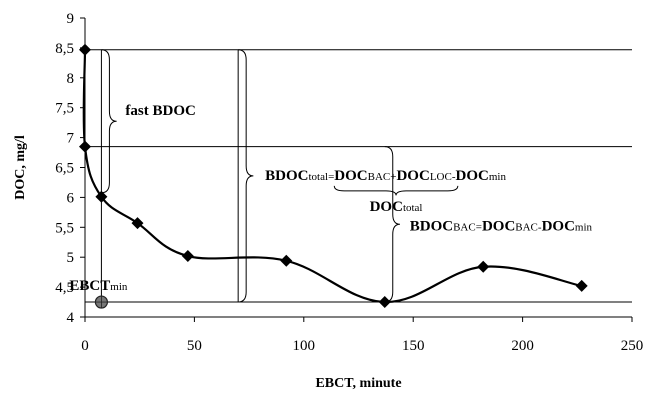  Describe the element at coordinates (71, 318) in the screenshot. I see `y-tick-label: 4` at that location.